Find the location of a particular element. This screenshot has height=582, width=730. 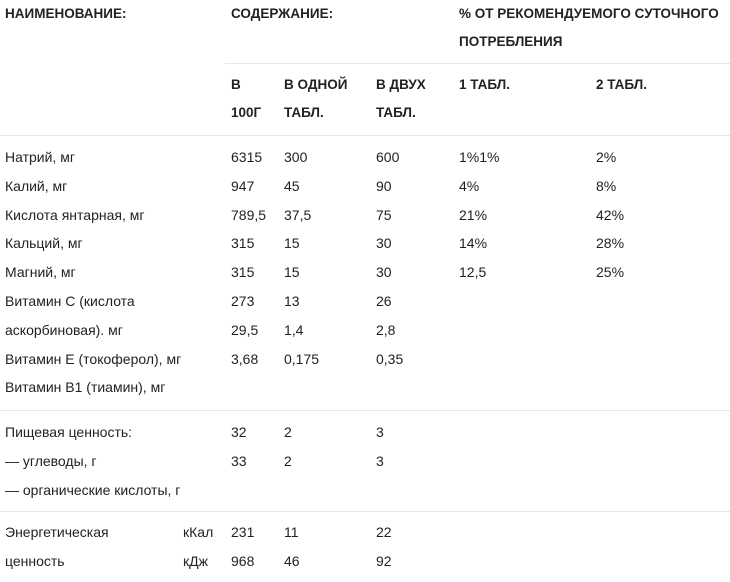

cell: 25% is located at coordinates (610, 272).